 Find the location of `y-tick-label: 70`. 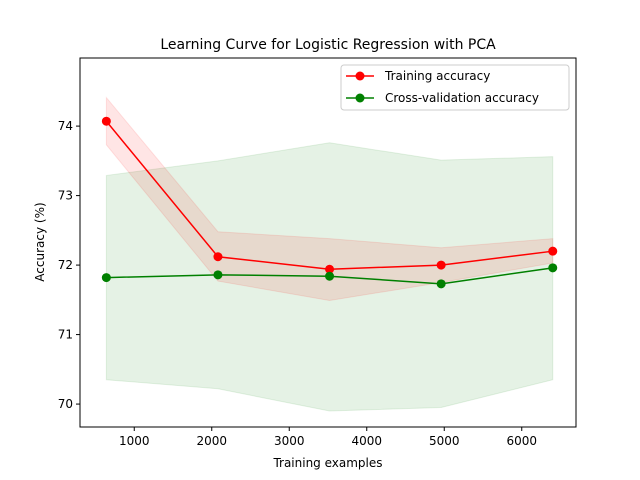

y-tick-label: 70 is located at coordinates (65, 404).